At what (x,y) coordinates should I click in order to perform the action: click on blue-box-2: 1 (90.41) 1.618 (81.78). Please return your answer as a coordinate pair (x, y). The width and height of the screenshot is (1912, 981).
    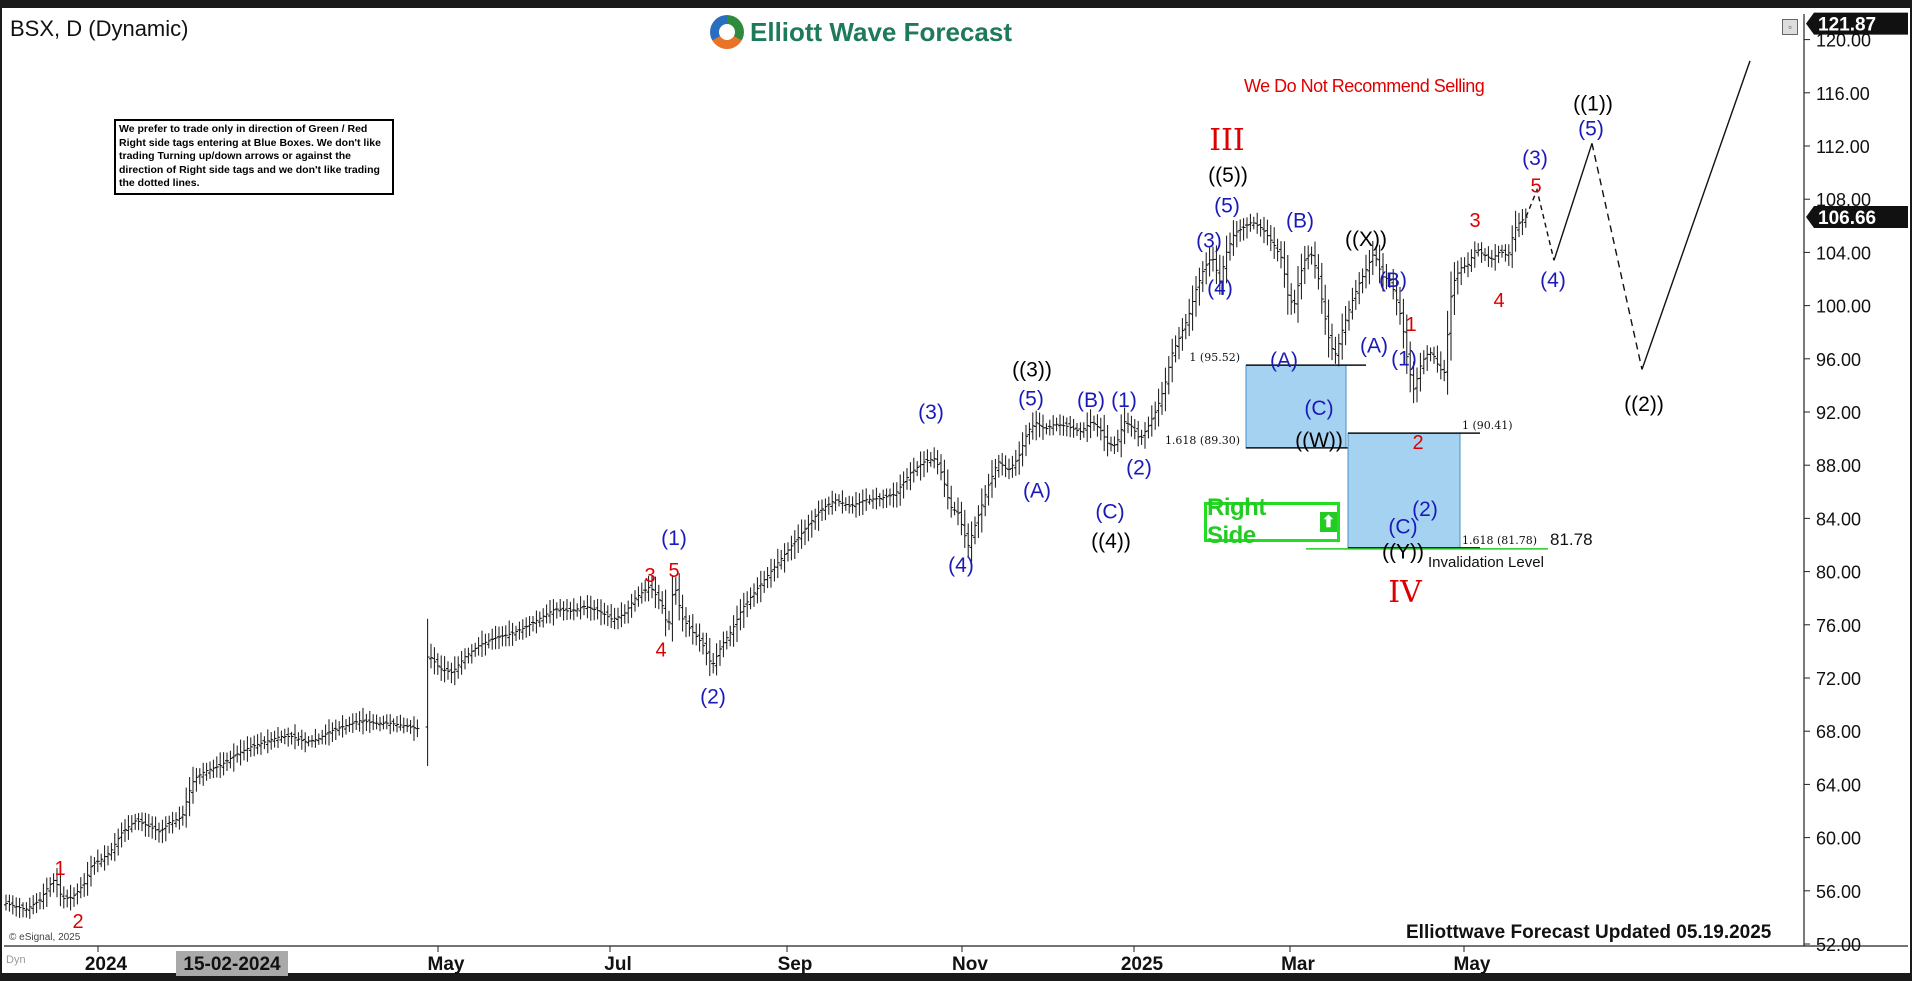
    Looking at the image, I should click on (1442, 484).